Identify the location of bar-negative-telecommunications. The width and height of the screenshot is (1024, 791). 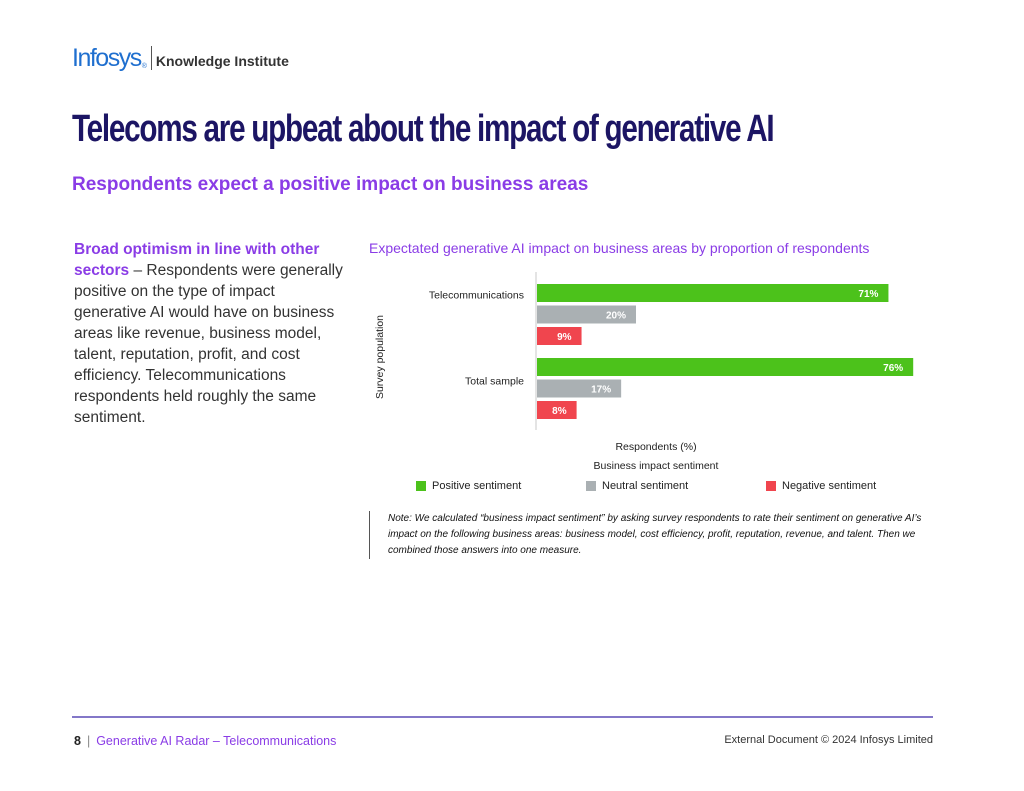
(559, 336).